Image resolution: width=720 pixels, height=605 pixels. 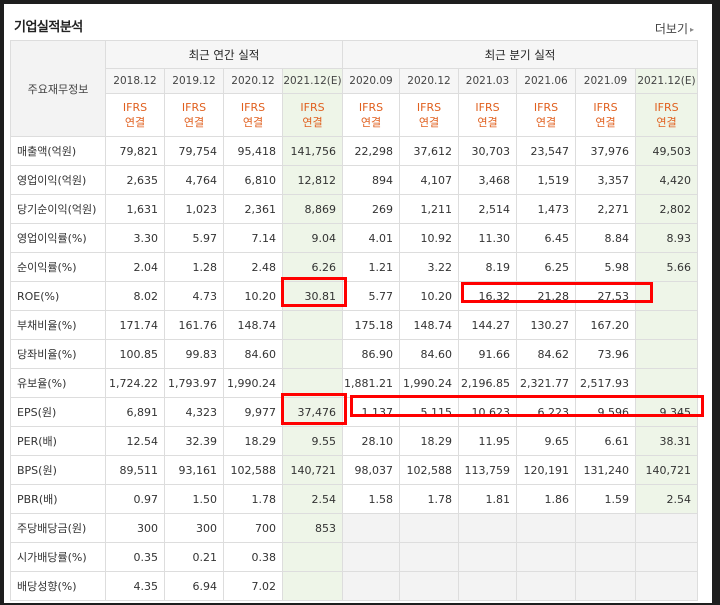 I want to click on table-cell: 4,323, so click(x=194, y=412).